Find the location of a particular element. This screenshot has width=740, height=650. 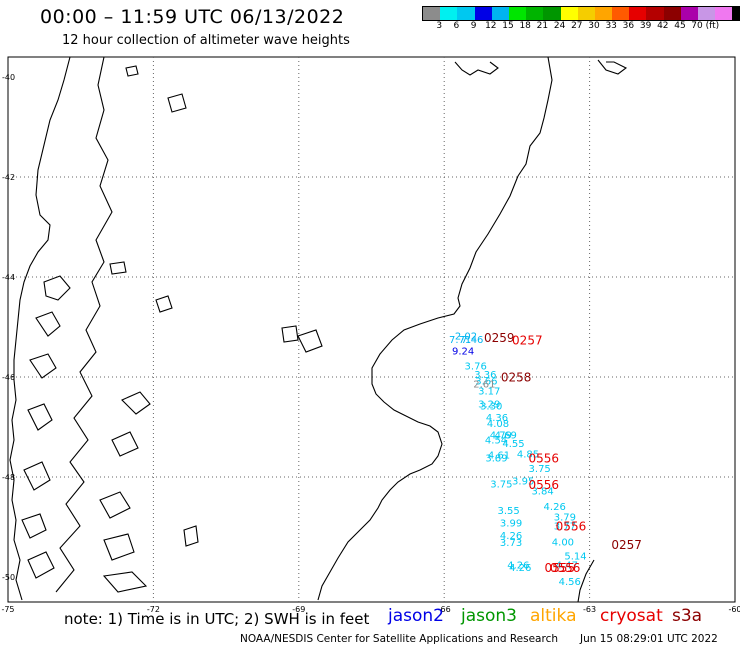

longitude-label: -69 is located at coordinates (298, 609).